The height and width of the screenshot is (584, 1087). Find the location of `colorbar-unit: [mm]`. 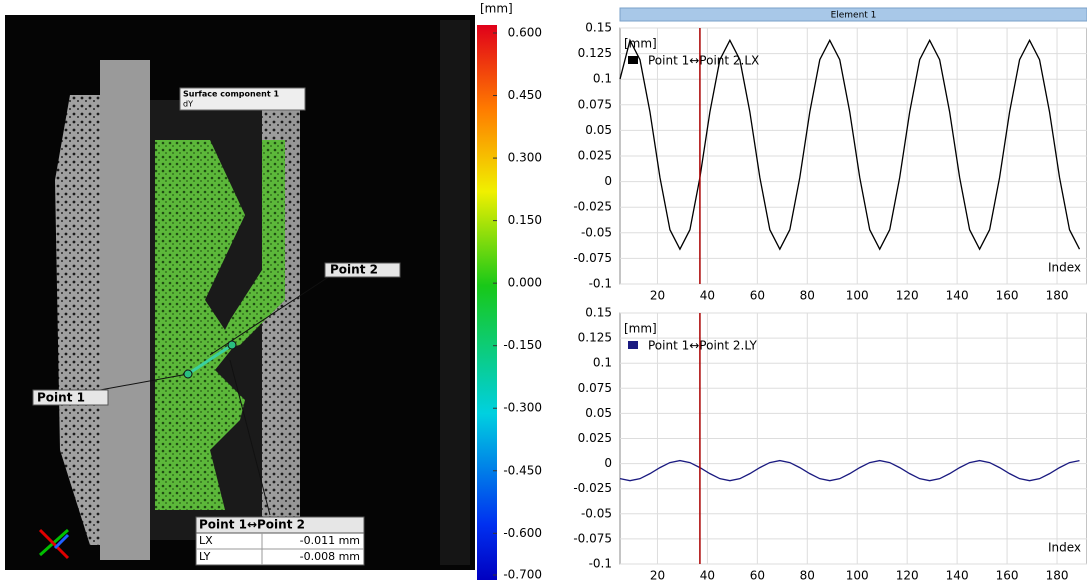

colorbar-unit: [mm] is located at coordinates (496, 9).